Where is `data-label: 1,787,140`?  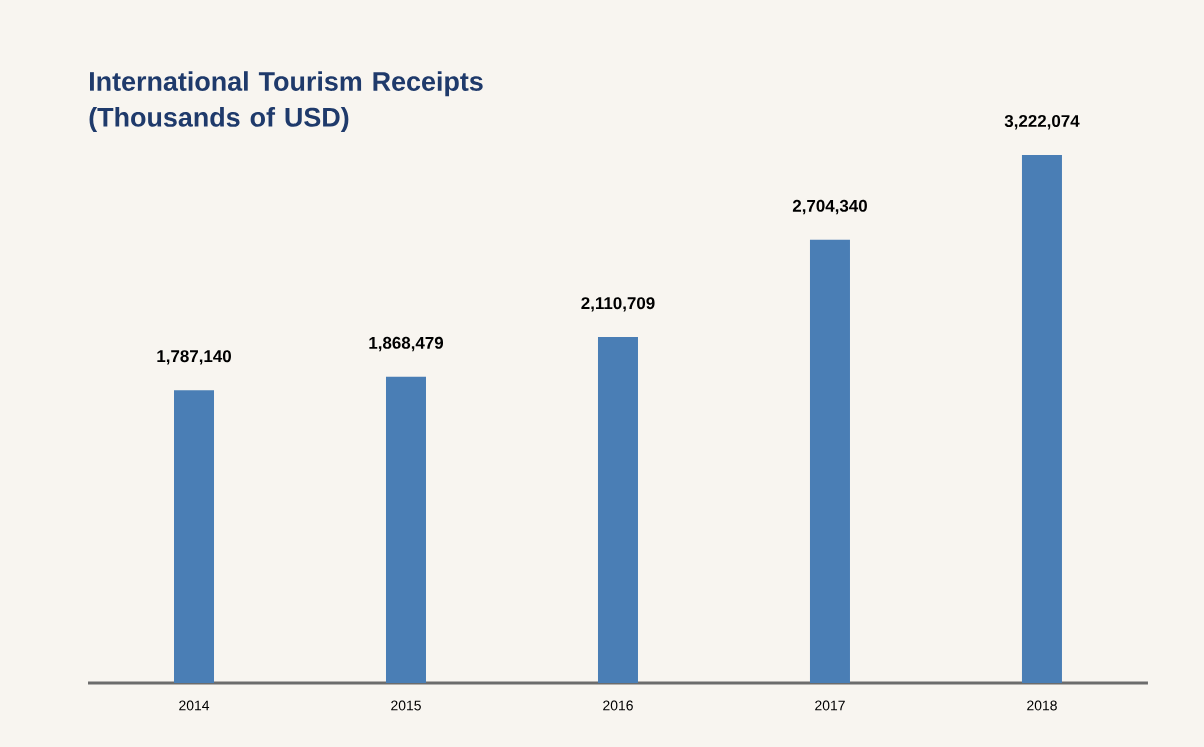
data-label: 1,787,140 is located at coordinates (194, 357).